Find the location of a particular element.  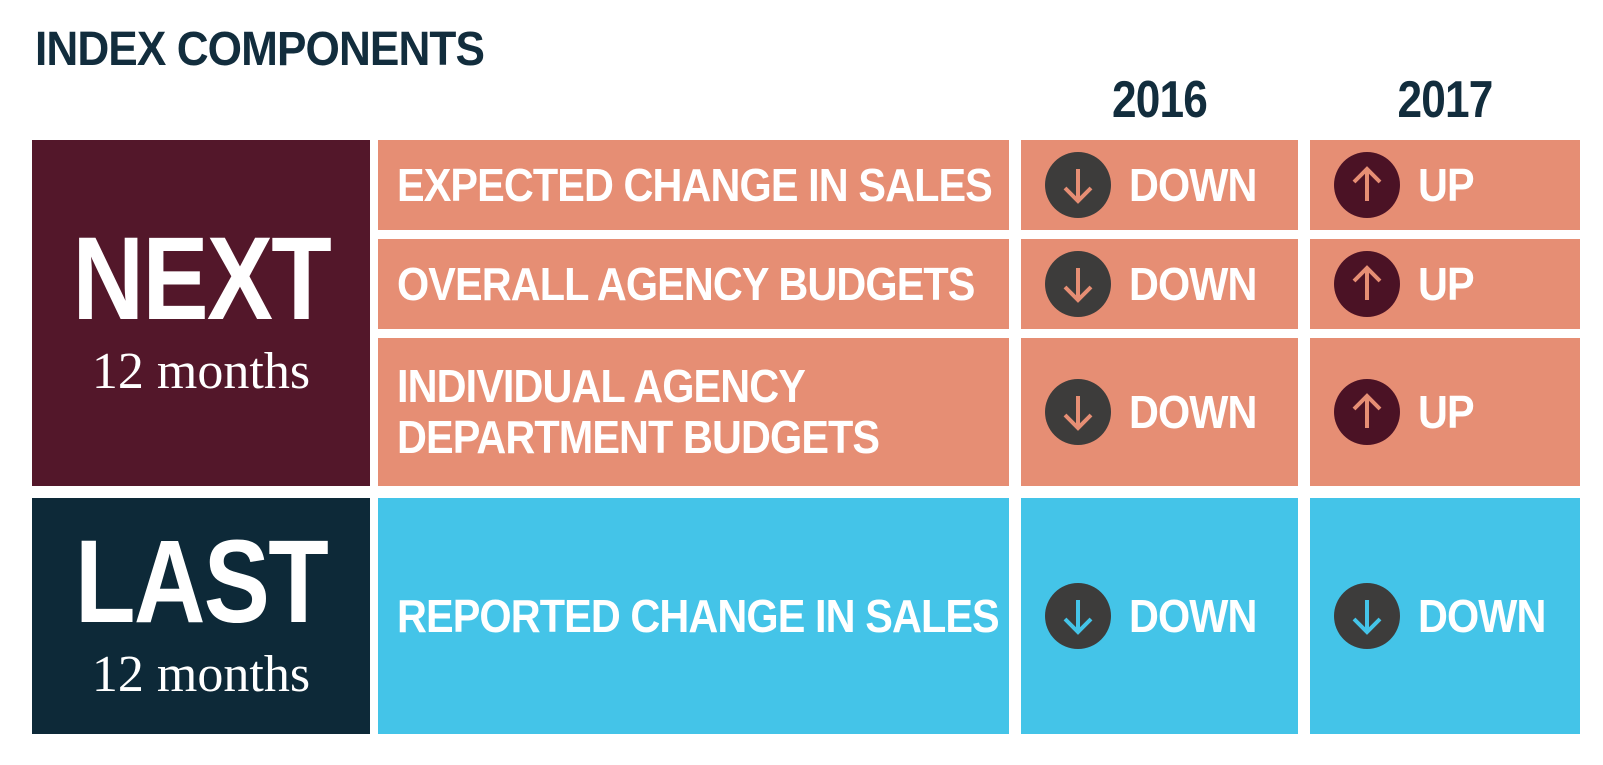

group-title: LAST is located at coordinates (201, 582).